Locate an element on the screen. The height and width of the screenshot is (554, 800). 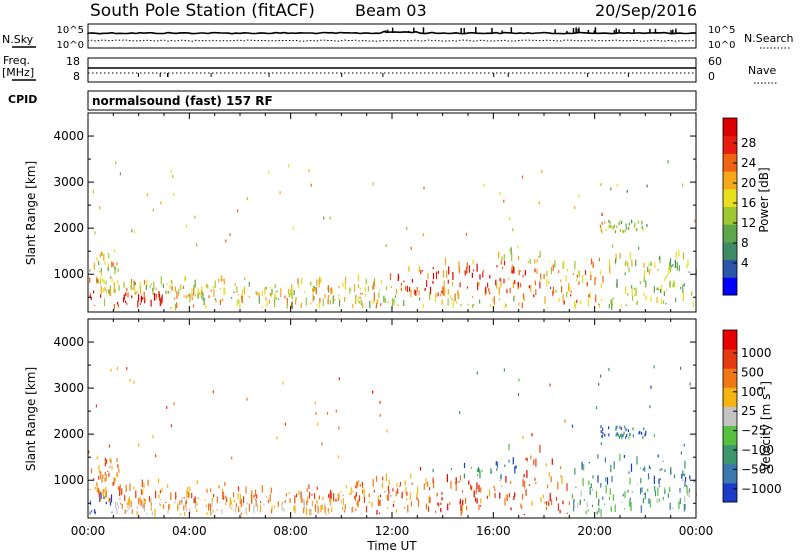
velocity-colorbar-label-end: ] is located at coordinates (766, 383).